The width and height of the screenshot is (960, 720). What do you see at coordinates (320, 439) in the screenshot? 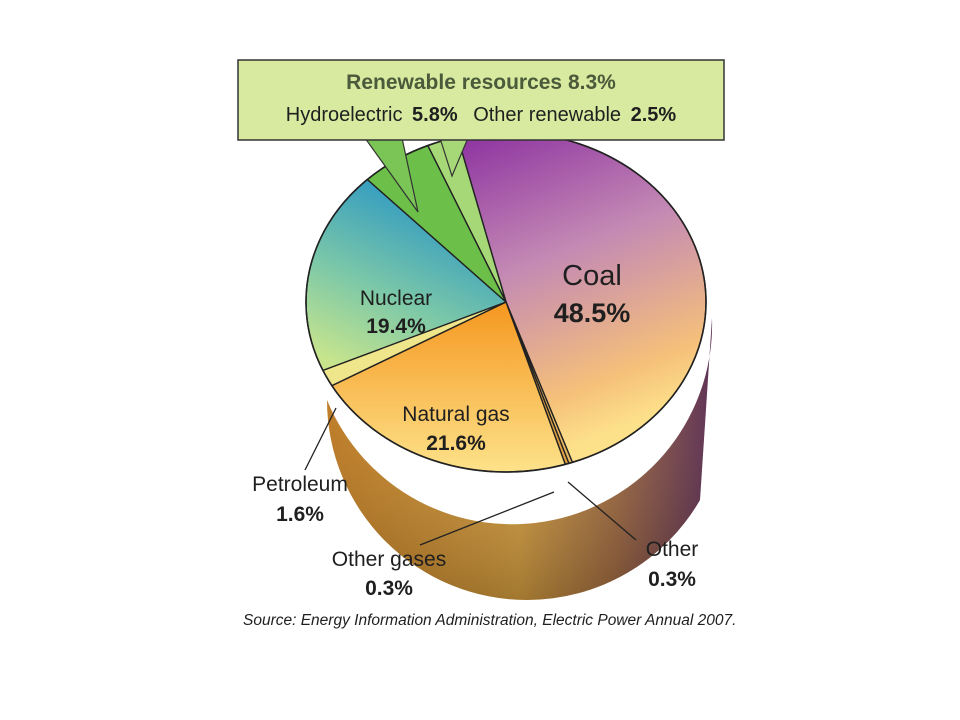
I see `leader-petroleum` at bounding box center [320, 439].